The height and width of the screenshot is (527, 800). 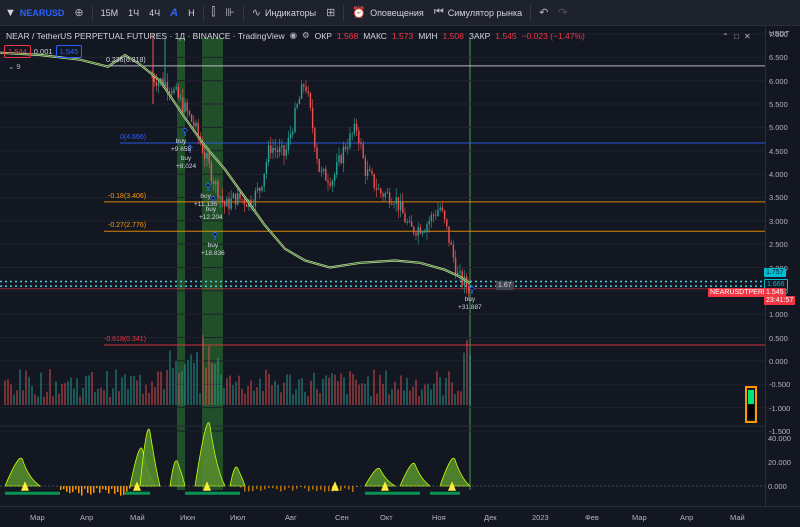 I want to click on pane-controls: ⌃ □ ✕, so click(x=736, y=36).